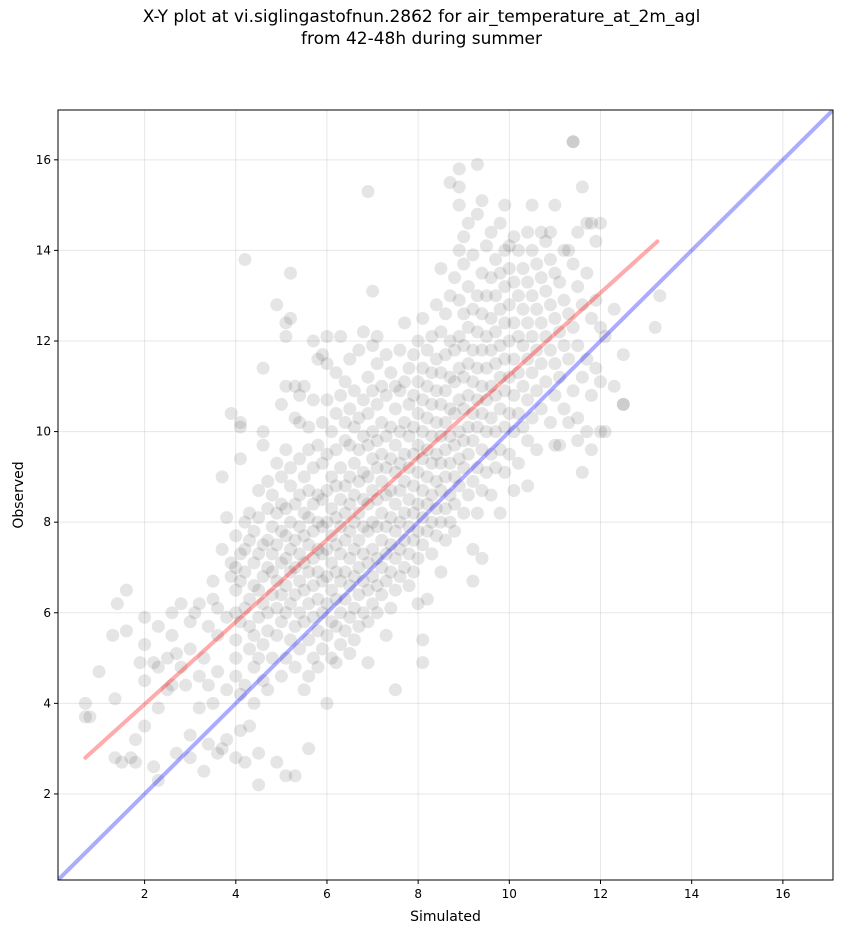 The image size is (843, 934). I want to click on y-tick-label: 12, so click(43, 341).